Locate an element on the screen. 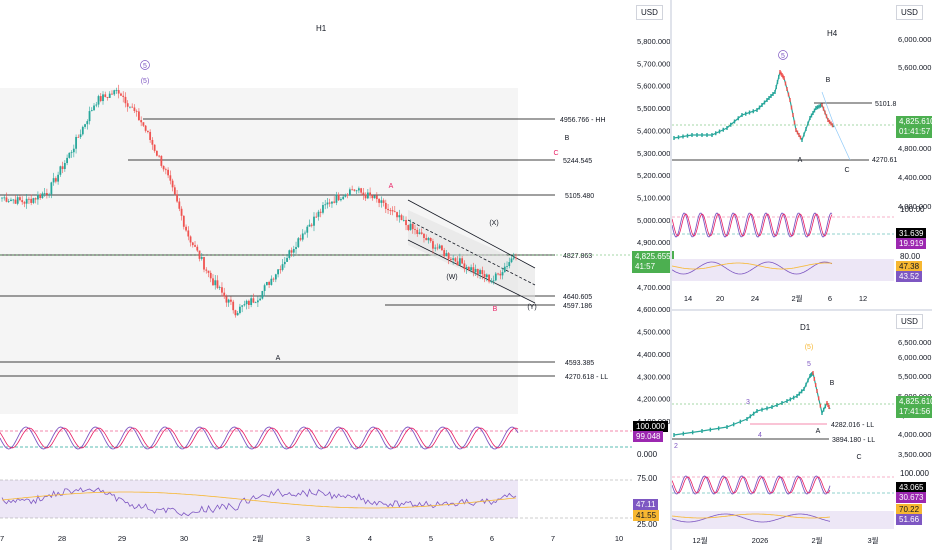 The width and height of the screenshot is (932, 555). h4-level-label: 4270.61 is located at coordinates (884, 160).